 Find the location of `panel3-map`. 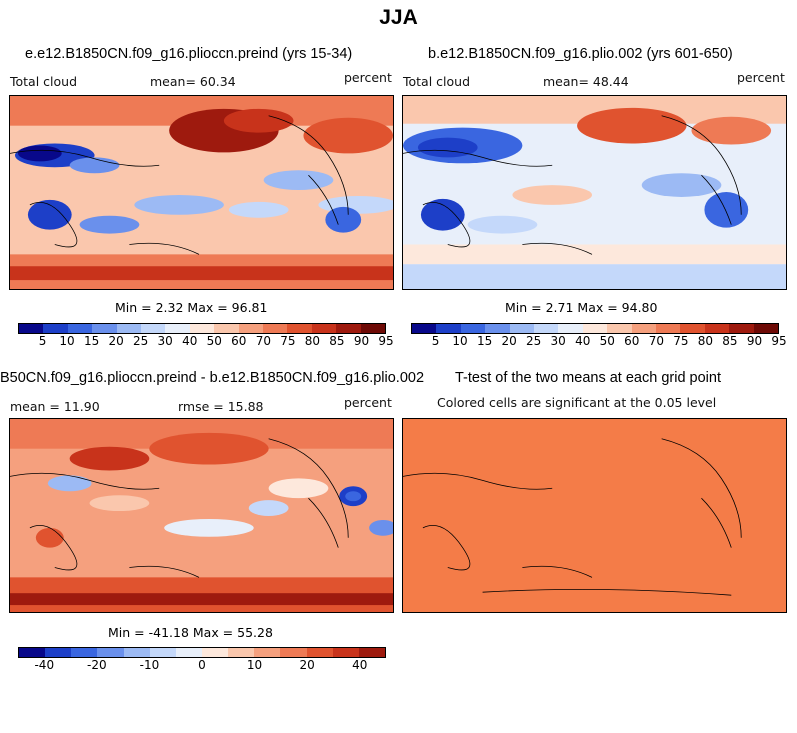

panel3-map is located at coordinates (201, 515).